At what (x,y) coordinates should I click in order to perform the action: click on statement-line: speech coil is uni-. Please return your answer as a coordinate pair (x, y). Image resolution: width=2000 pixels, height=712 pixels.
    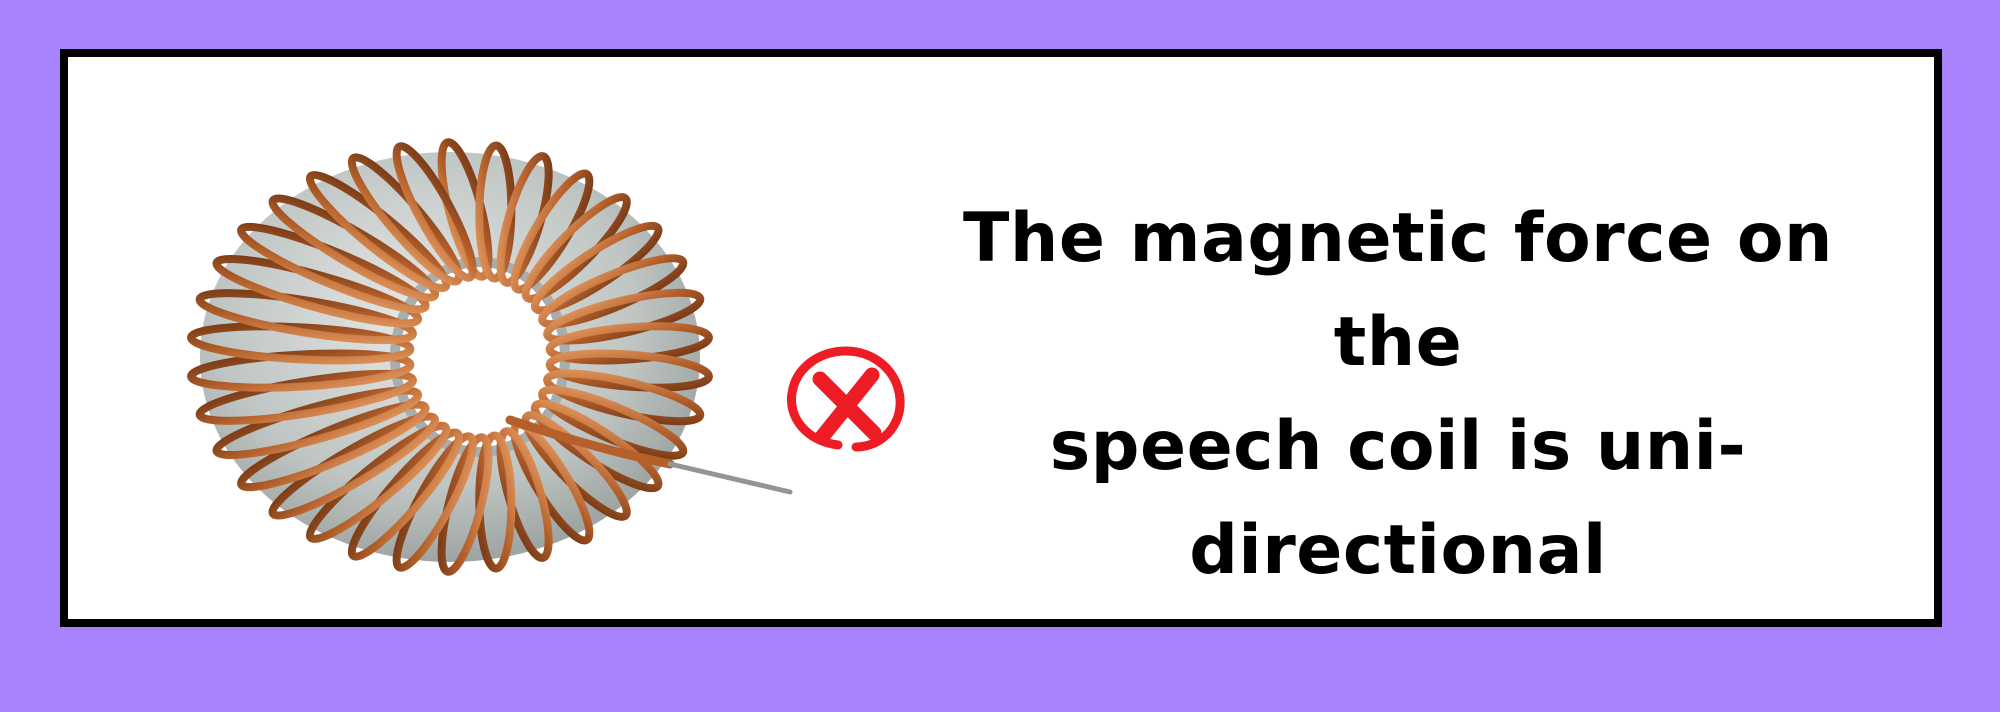
    Looking at the image, I should click on (1398, 446).